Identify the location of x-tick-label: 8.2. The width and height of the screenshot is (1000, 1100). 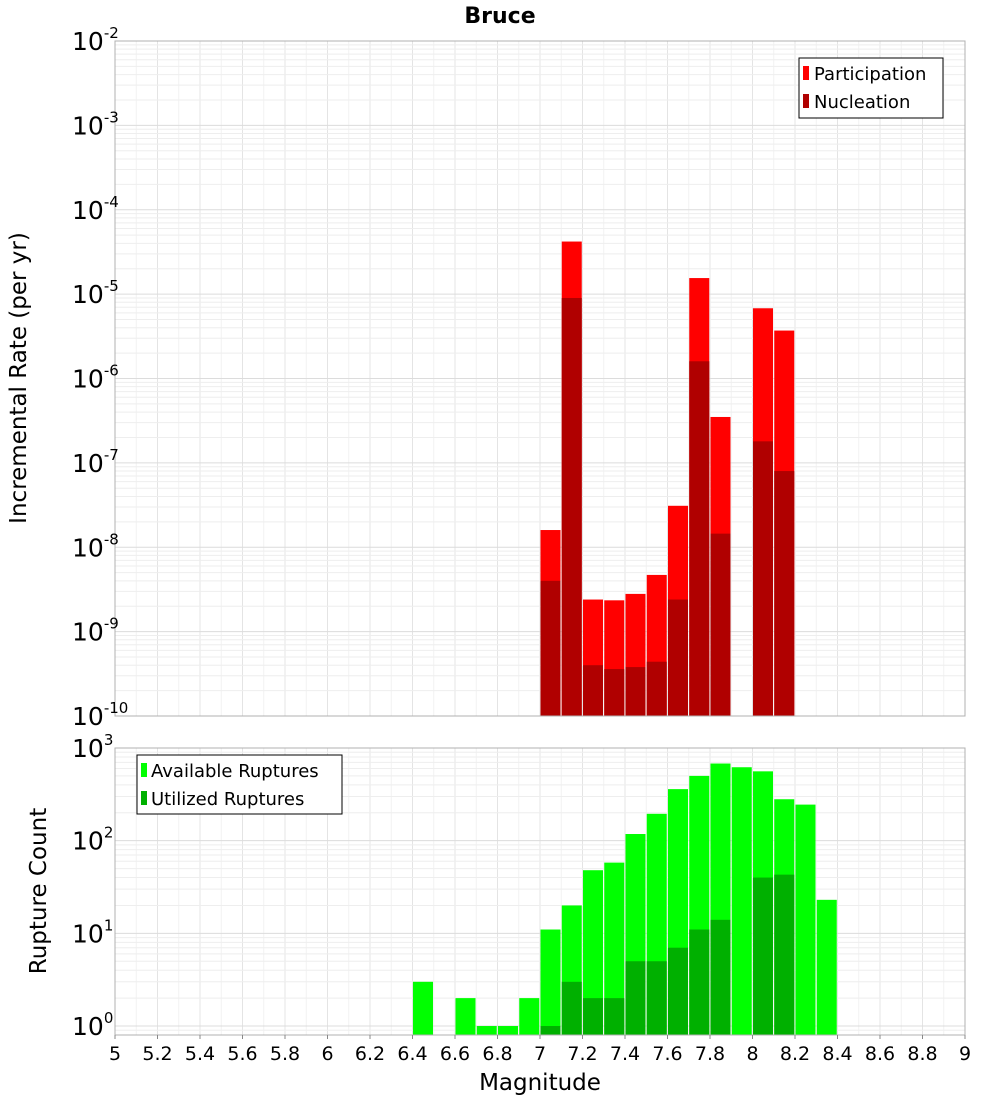
(795, 1054).